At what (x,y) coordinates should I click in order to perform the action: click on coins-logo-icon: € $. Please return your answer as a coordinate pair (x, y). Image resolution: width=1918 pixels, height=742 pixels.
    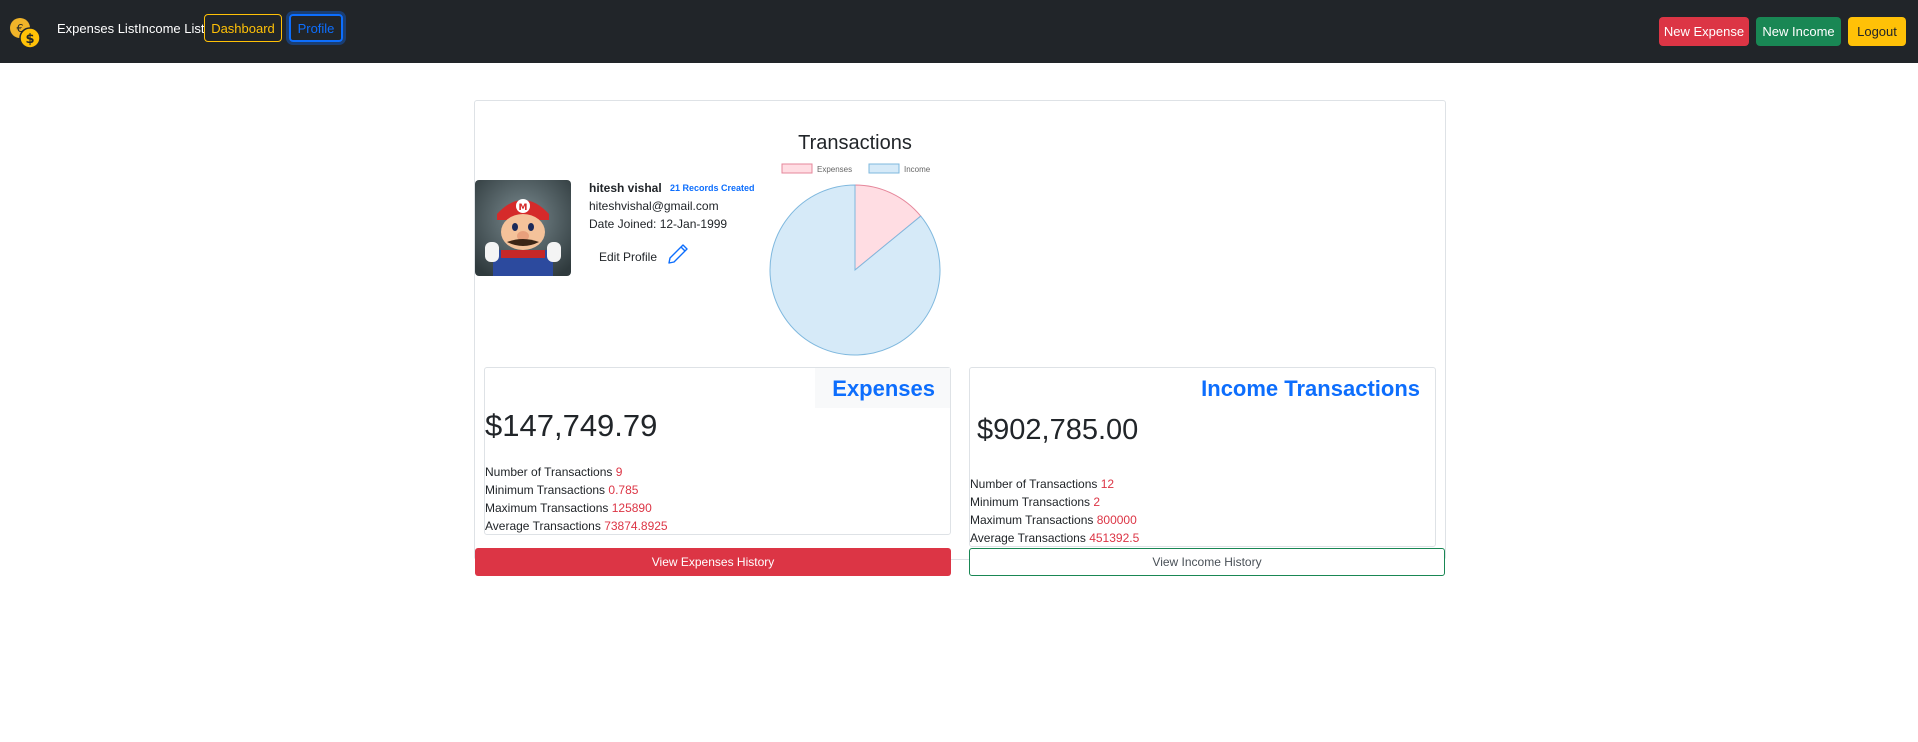
    Looking at the image, I should click on (25, 33).